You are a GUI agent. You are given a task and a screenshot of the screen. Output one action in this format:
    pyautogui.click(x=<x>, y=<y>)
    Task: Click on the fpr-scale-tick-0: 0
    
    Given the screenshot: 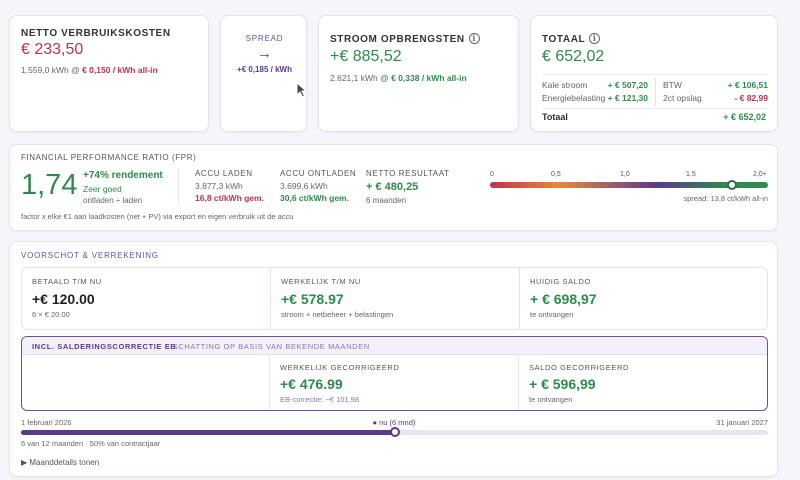 What is the action you would take?
    pyautogui.click(x=492, y=174)
    